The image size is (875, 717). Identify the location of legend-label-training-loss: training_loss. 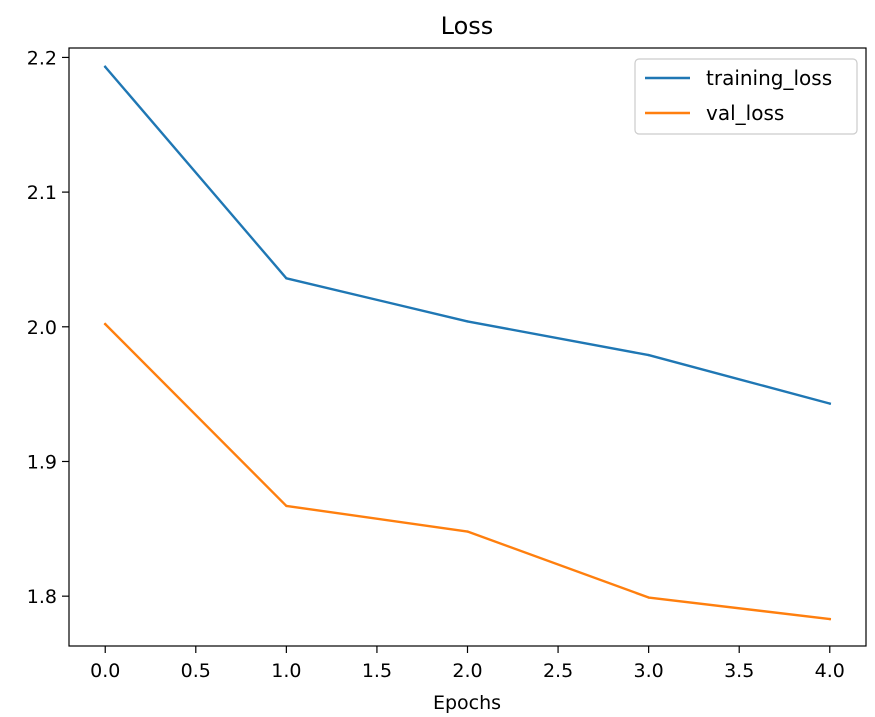
(769, 78).